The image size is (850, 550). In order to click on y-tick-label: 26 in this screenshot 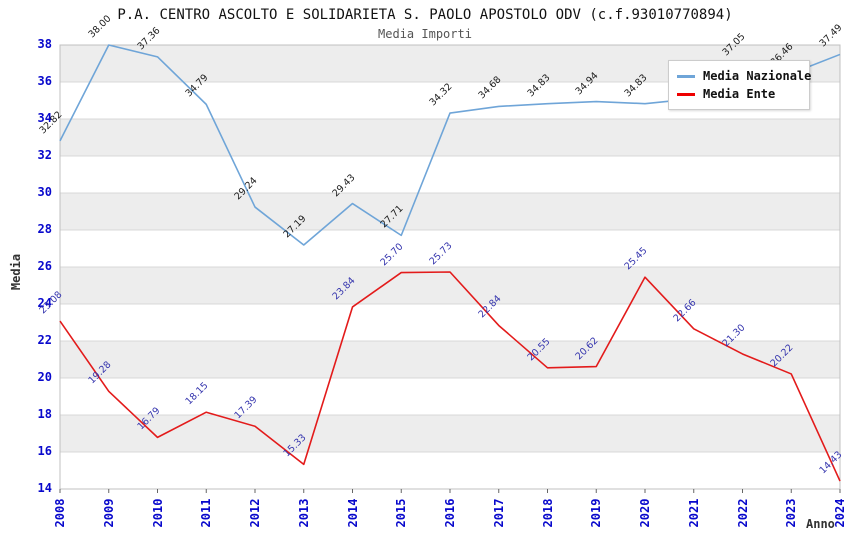, I will do `click(44, 266)`.